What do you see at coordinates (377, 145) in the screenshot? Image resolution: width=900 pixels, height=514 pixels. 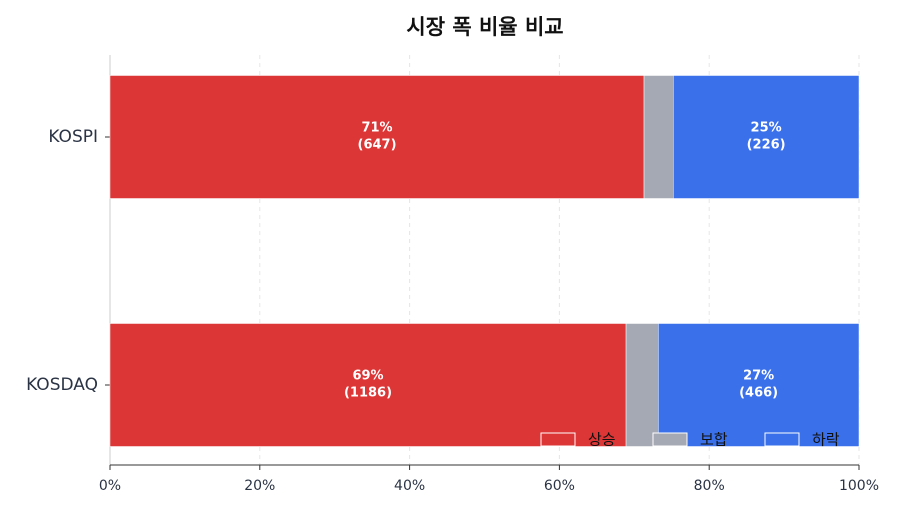 I see `count-label: (647)` at bounding box center [377, 145].